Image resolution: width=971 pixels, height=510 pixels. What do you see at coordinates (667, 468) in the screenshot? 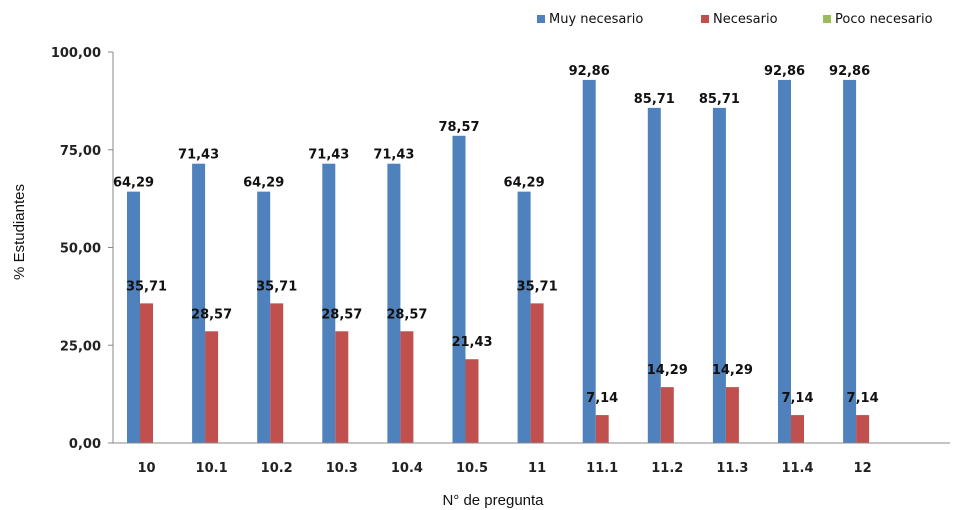
I see `x-tick-label: 11.2` at bounding box center [667, 468].